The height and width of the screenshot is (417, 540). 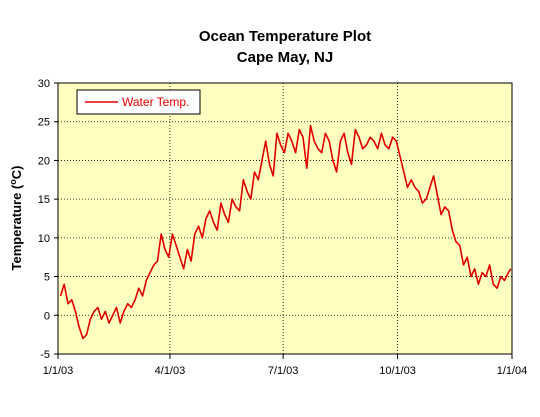 What do you see at coordinates (45, 355) in the screenshot?
I see `y-tick-label: -5` at bounding box center [45, 355].